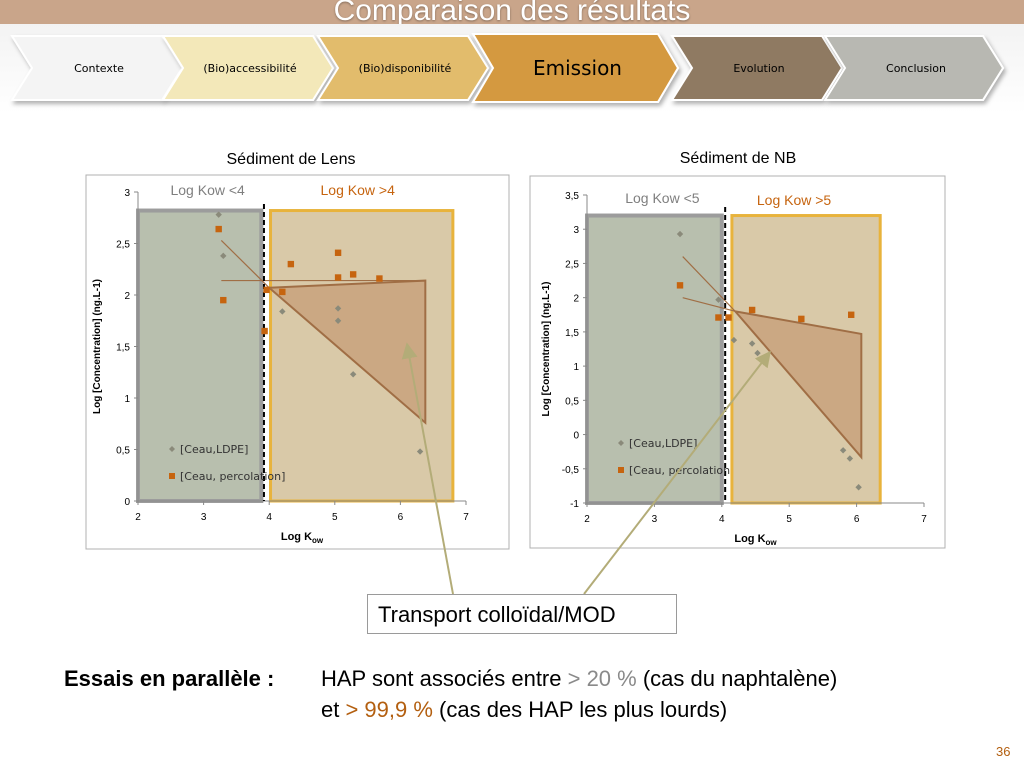  What do you see at coordinates (654, 359) in the screenshot?
I see `region-left` at bounding box center [654, 359].